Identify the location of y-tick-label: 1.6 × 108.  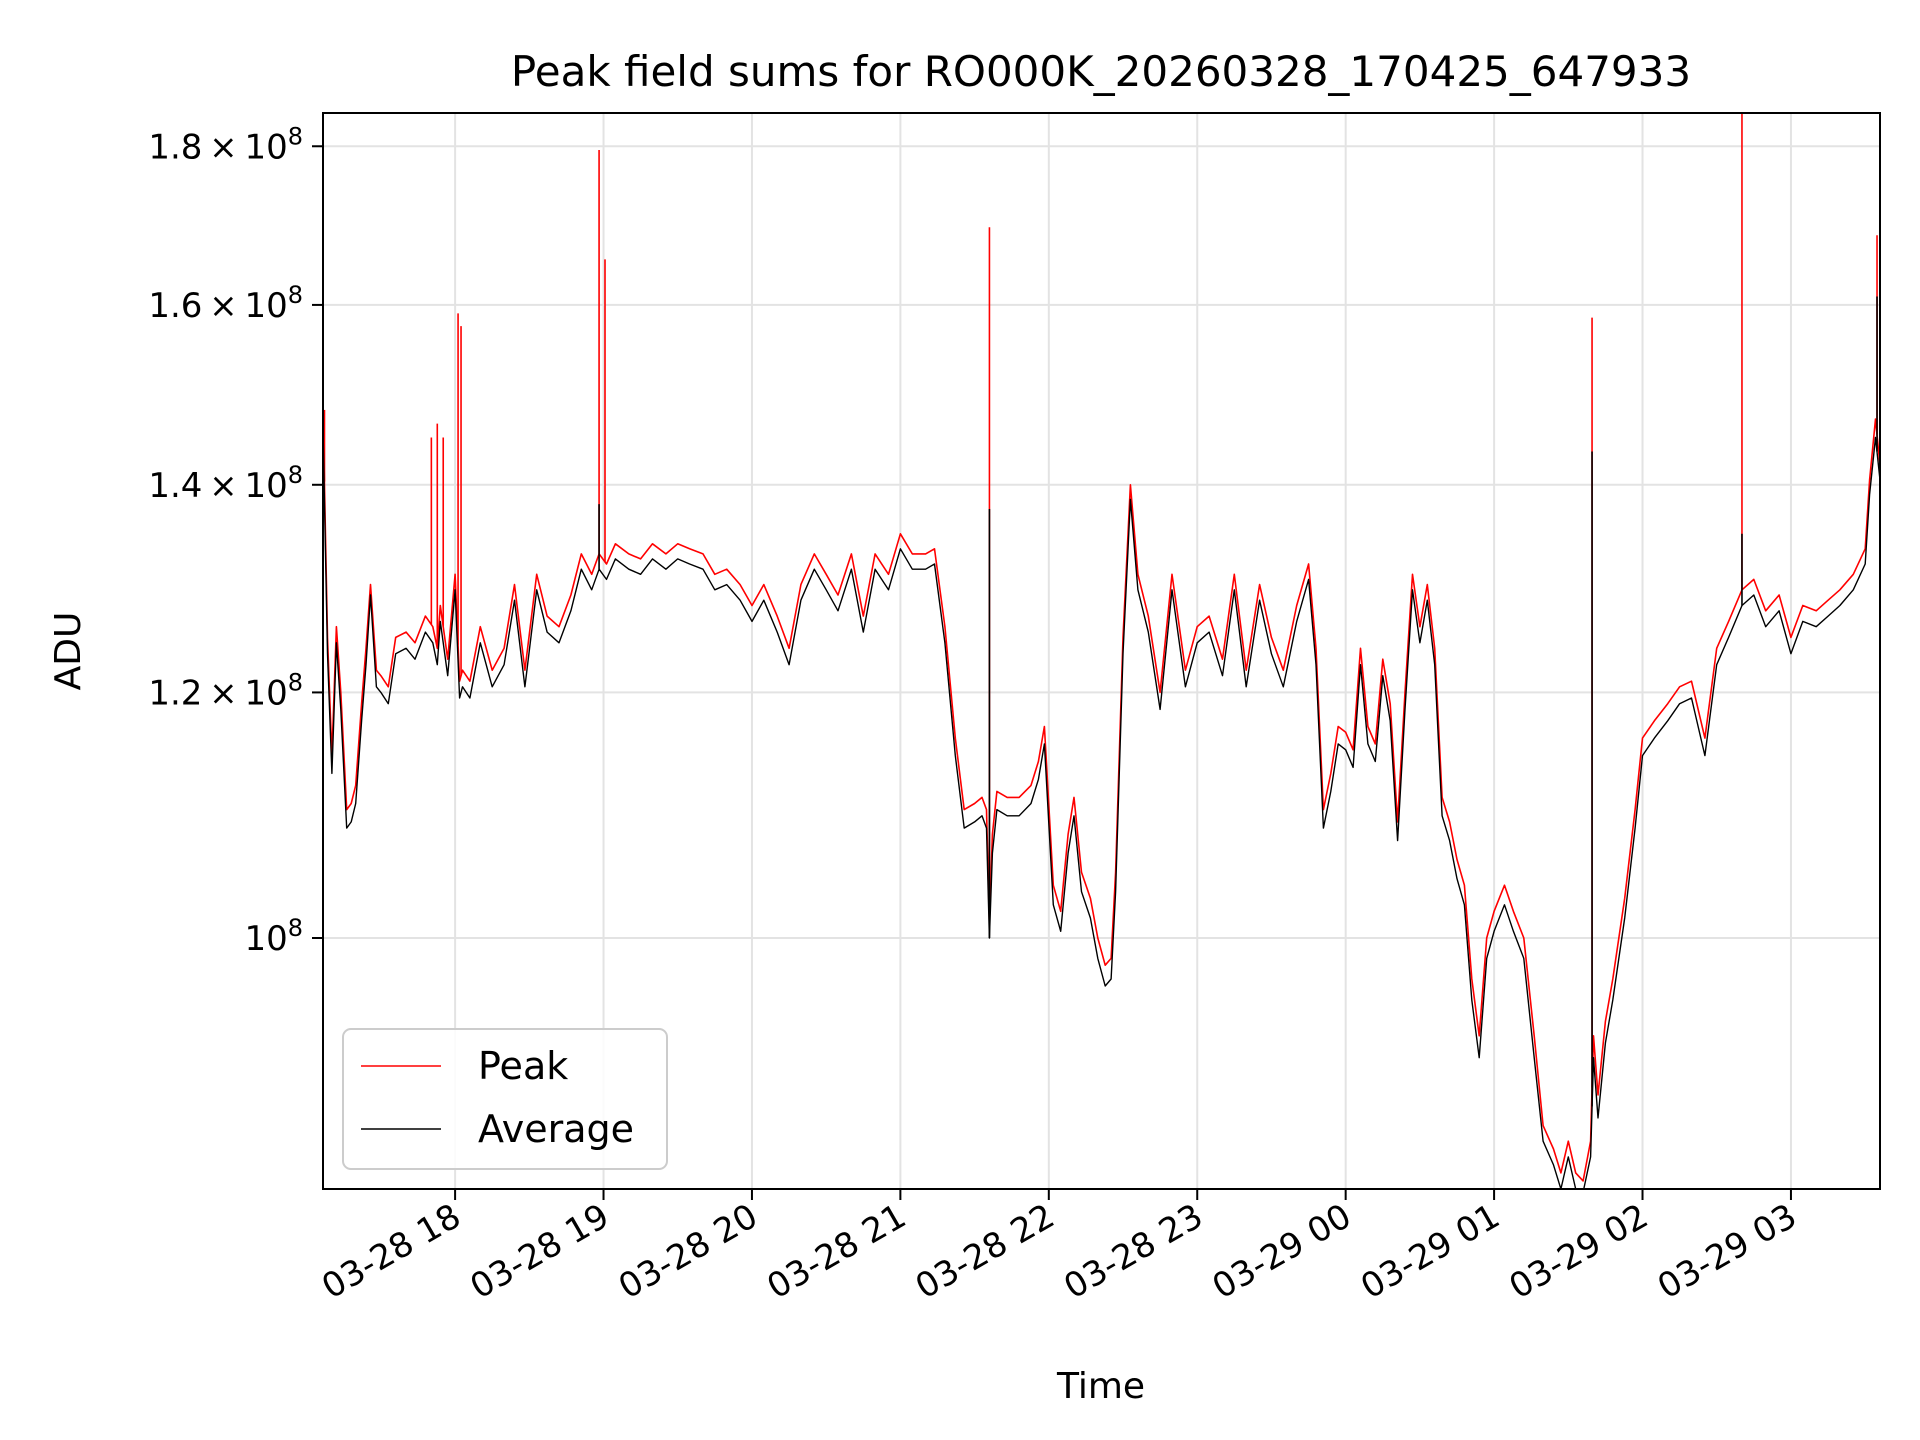
(225, 303).